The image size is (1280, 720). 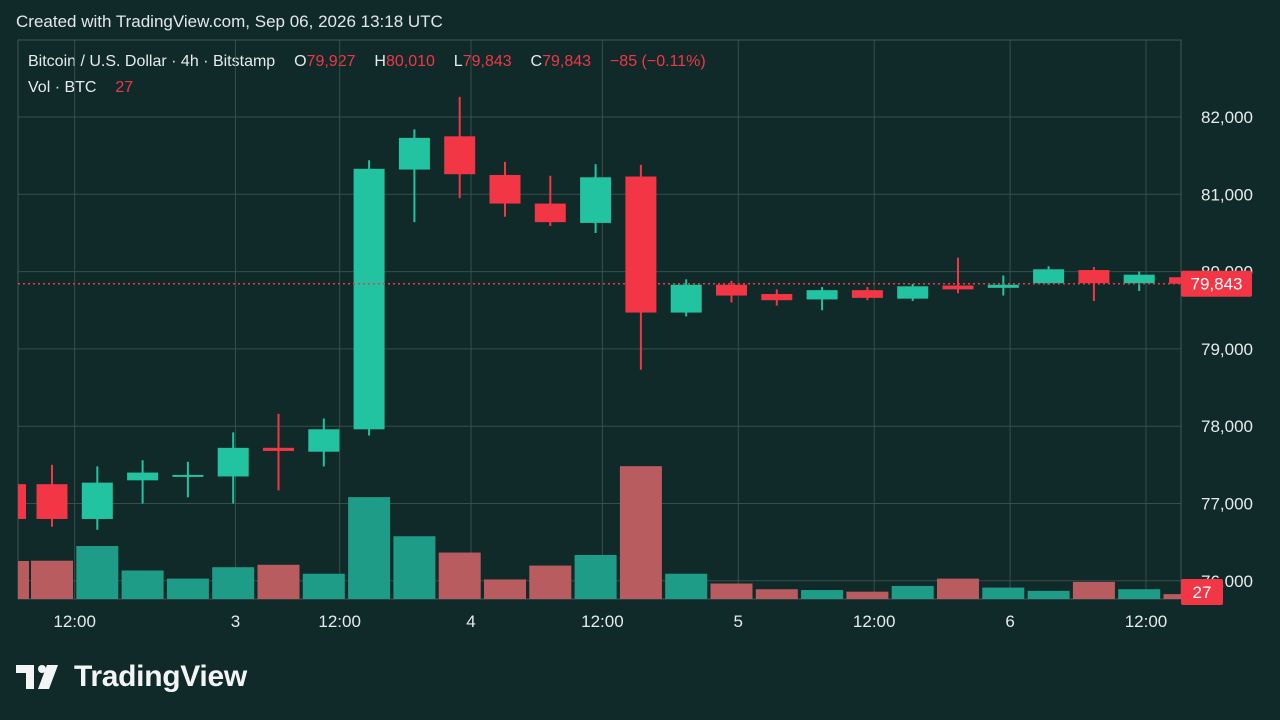 I want to click on open-label: O, so click(x=300, y=61).